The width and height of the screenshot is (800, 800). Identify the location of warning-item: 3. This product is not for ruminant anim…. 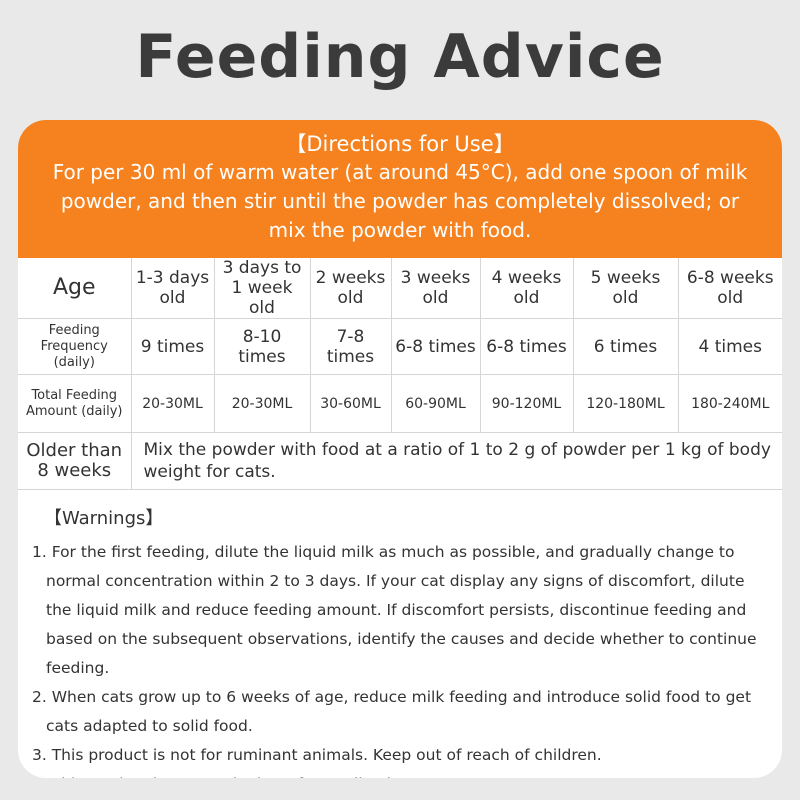
(317, 755).